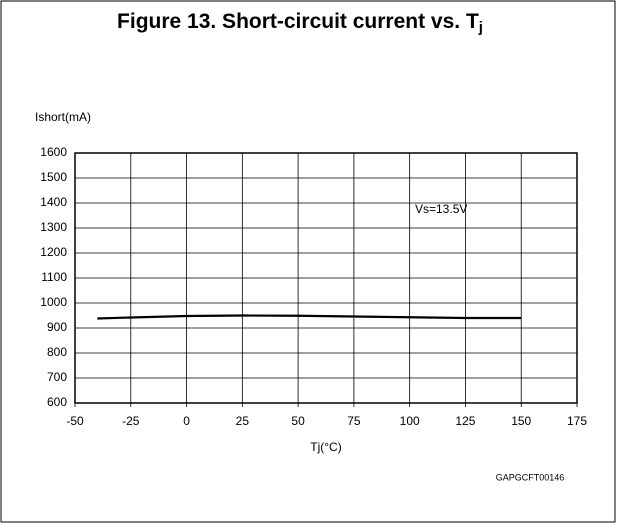 Image resolution: width=617 pixels, height=524 pixels. I want to click on data-line, so click(309, 317).